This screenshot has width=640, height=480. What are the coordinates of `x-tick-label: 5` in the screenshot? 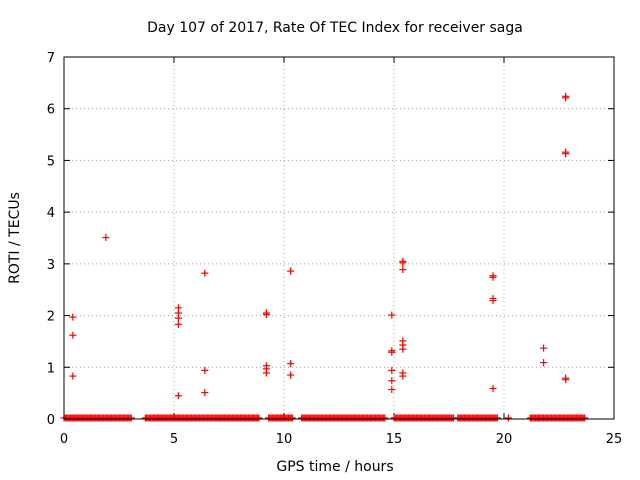 It's located at (174, 439).